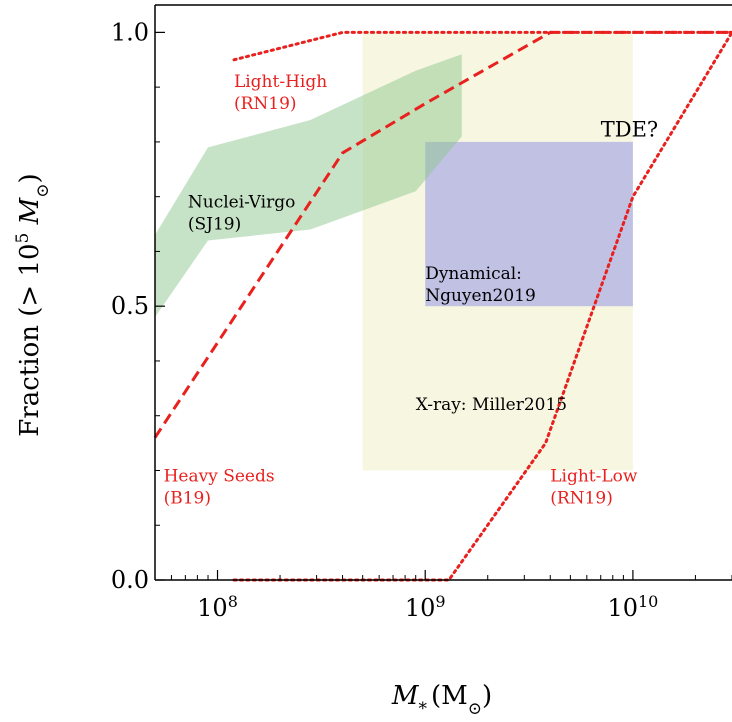 The image size is (732, 722). What do you see at coordinates (594, 487) in the screenshot?
I see `annotation-light-low: Light-Low (RN19)` at bounding box center [594, 487].